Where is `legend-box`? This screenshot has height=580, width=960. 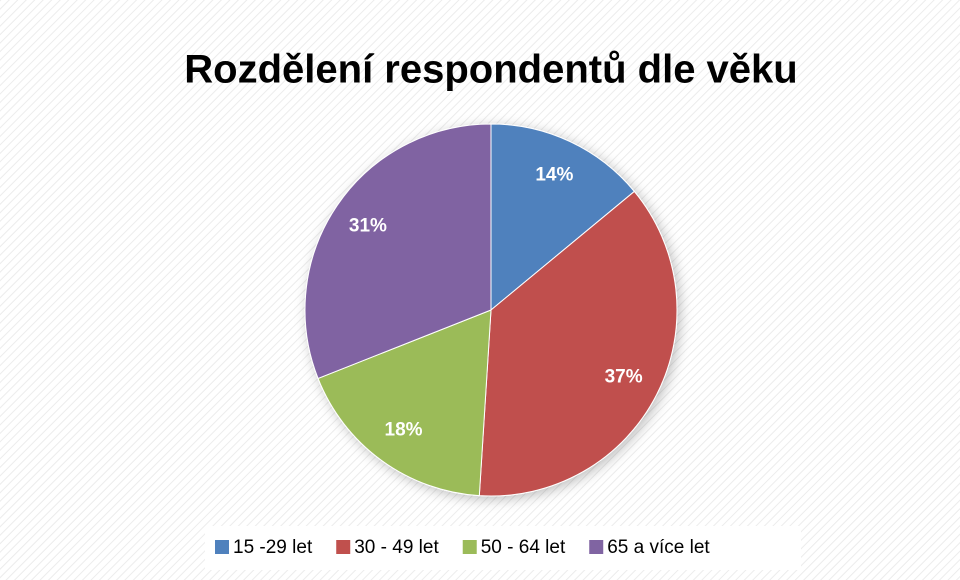 legend-box is located at coordinates (503, 548).